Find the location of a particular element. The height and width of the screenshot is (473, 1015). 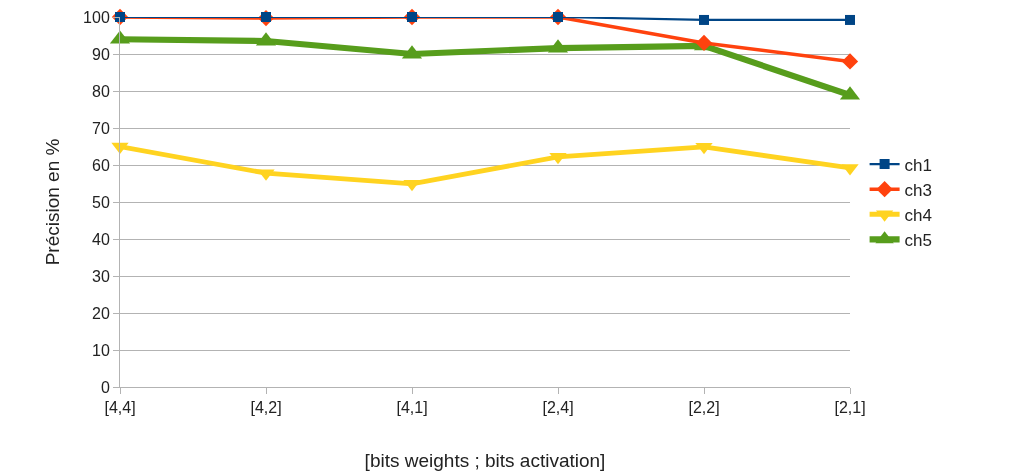

y-tick-label: 0 is located at coordinates (105, 387).